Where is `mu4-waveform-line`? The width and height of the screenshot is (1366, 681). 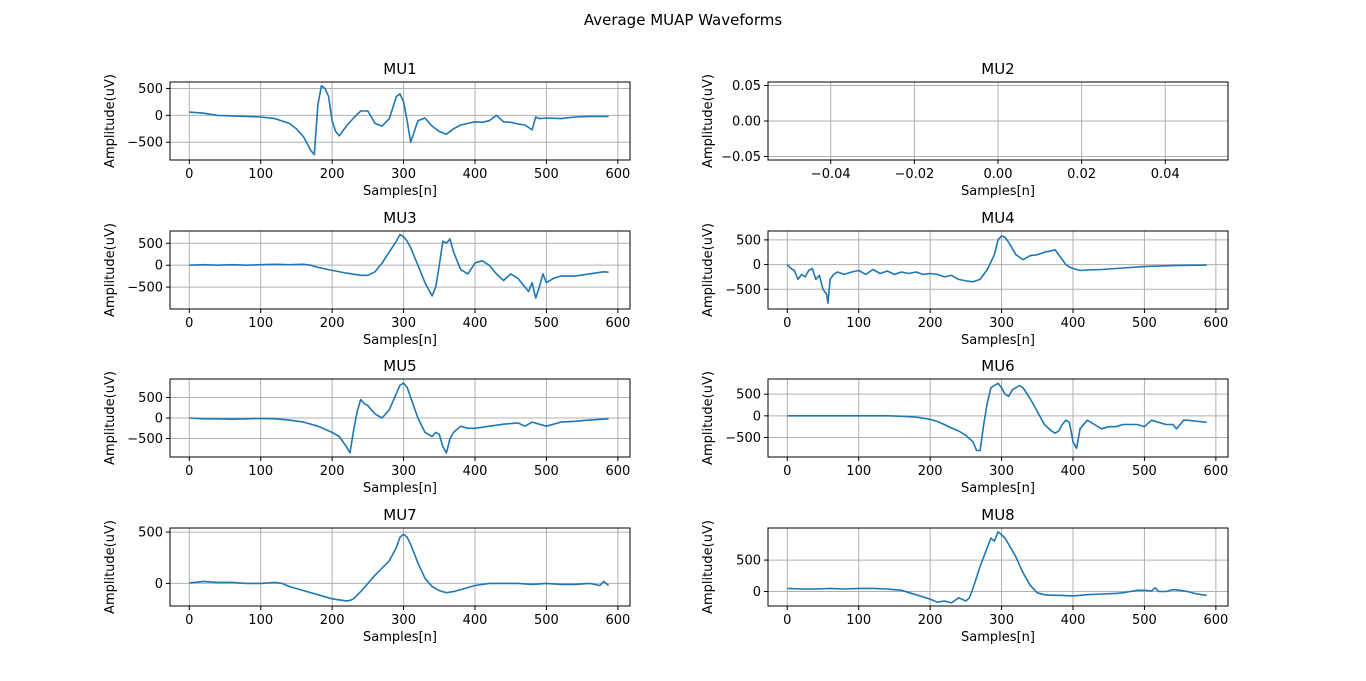 mu4-waveform-line is located at coordinates (996, 269).